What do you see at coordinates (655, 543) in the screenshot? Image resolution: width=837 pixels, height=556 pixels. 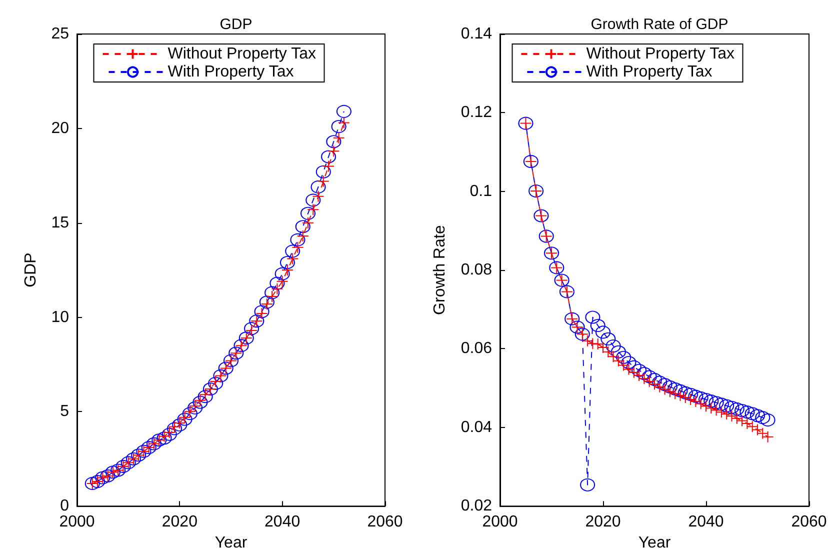 I see `x-axis-title: Year` at bounding box center [655, 543].